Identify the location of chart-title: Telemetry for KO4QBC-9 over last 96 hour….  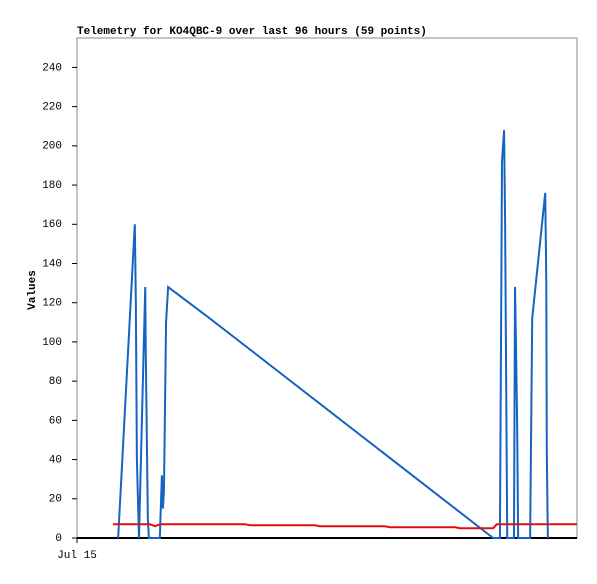
(252, 32).